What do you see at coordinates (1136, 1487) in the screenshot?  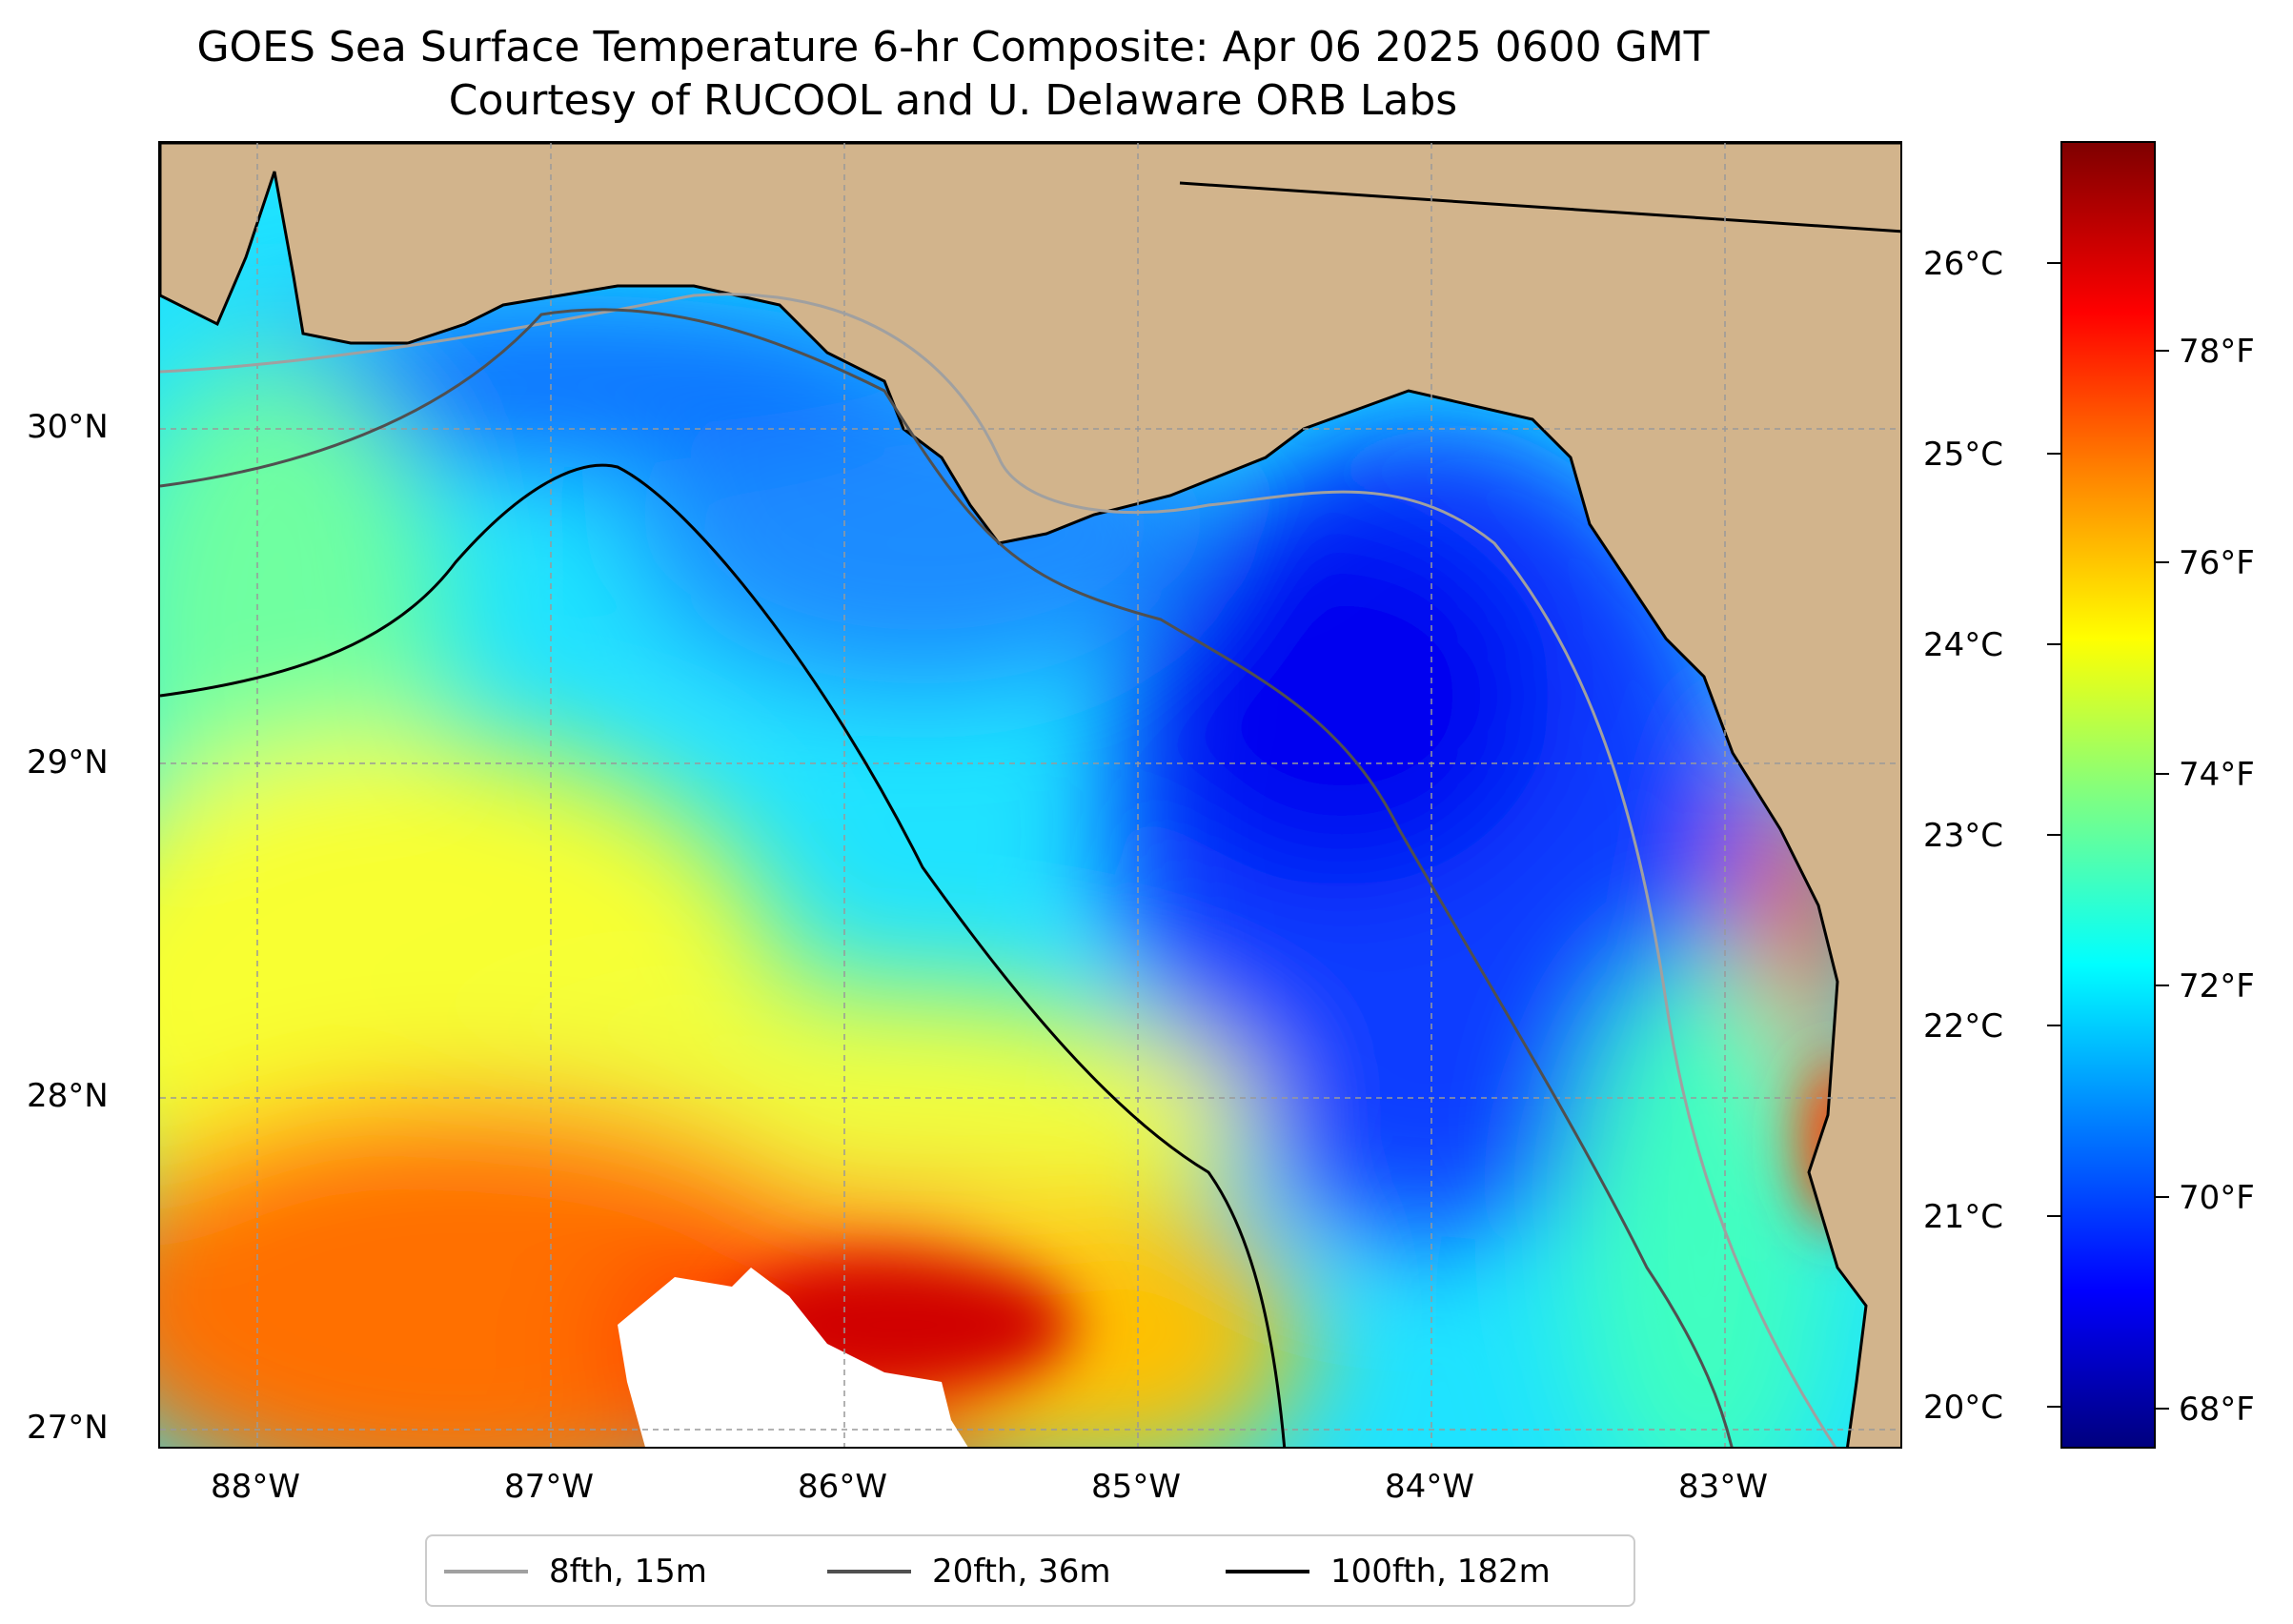 I see `lon-label-85: 85°W` at bounding box center [1136, 1487].